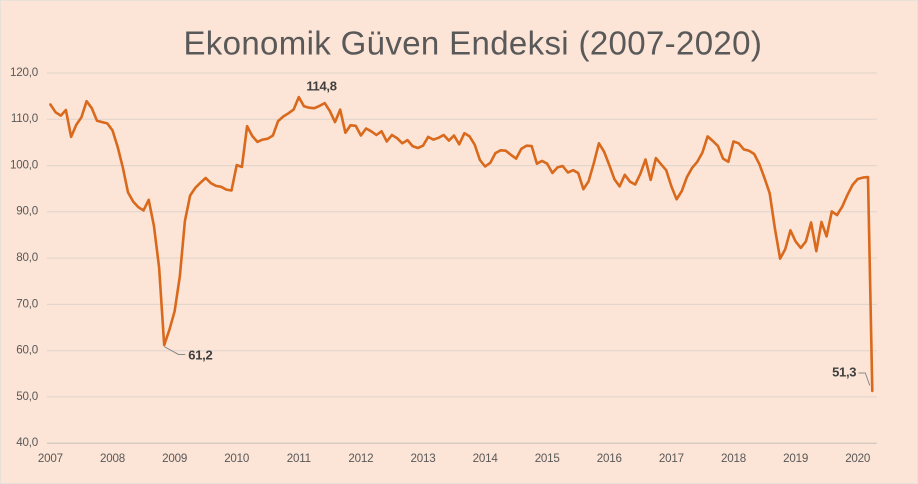 This screenshot has width=918, height=484. I want to click on svg-text: 2017, so click(671, 458).